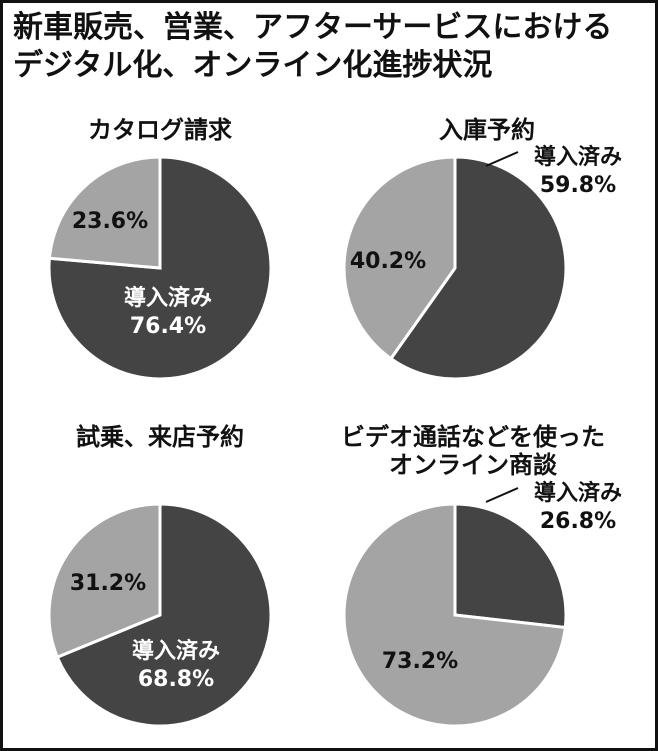 This screenshot has width=658, height=751. Describe the element at coordinates (578, 521) in the screenshot. I see `slice-value-label: 26.8%` at that location.